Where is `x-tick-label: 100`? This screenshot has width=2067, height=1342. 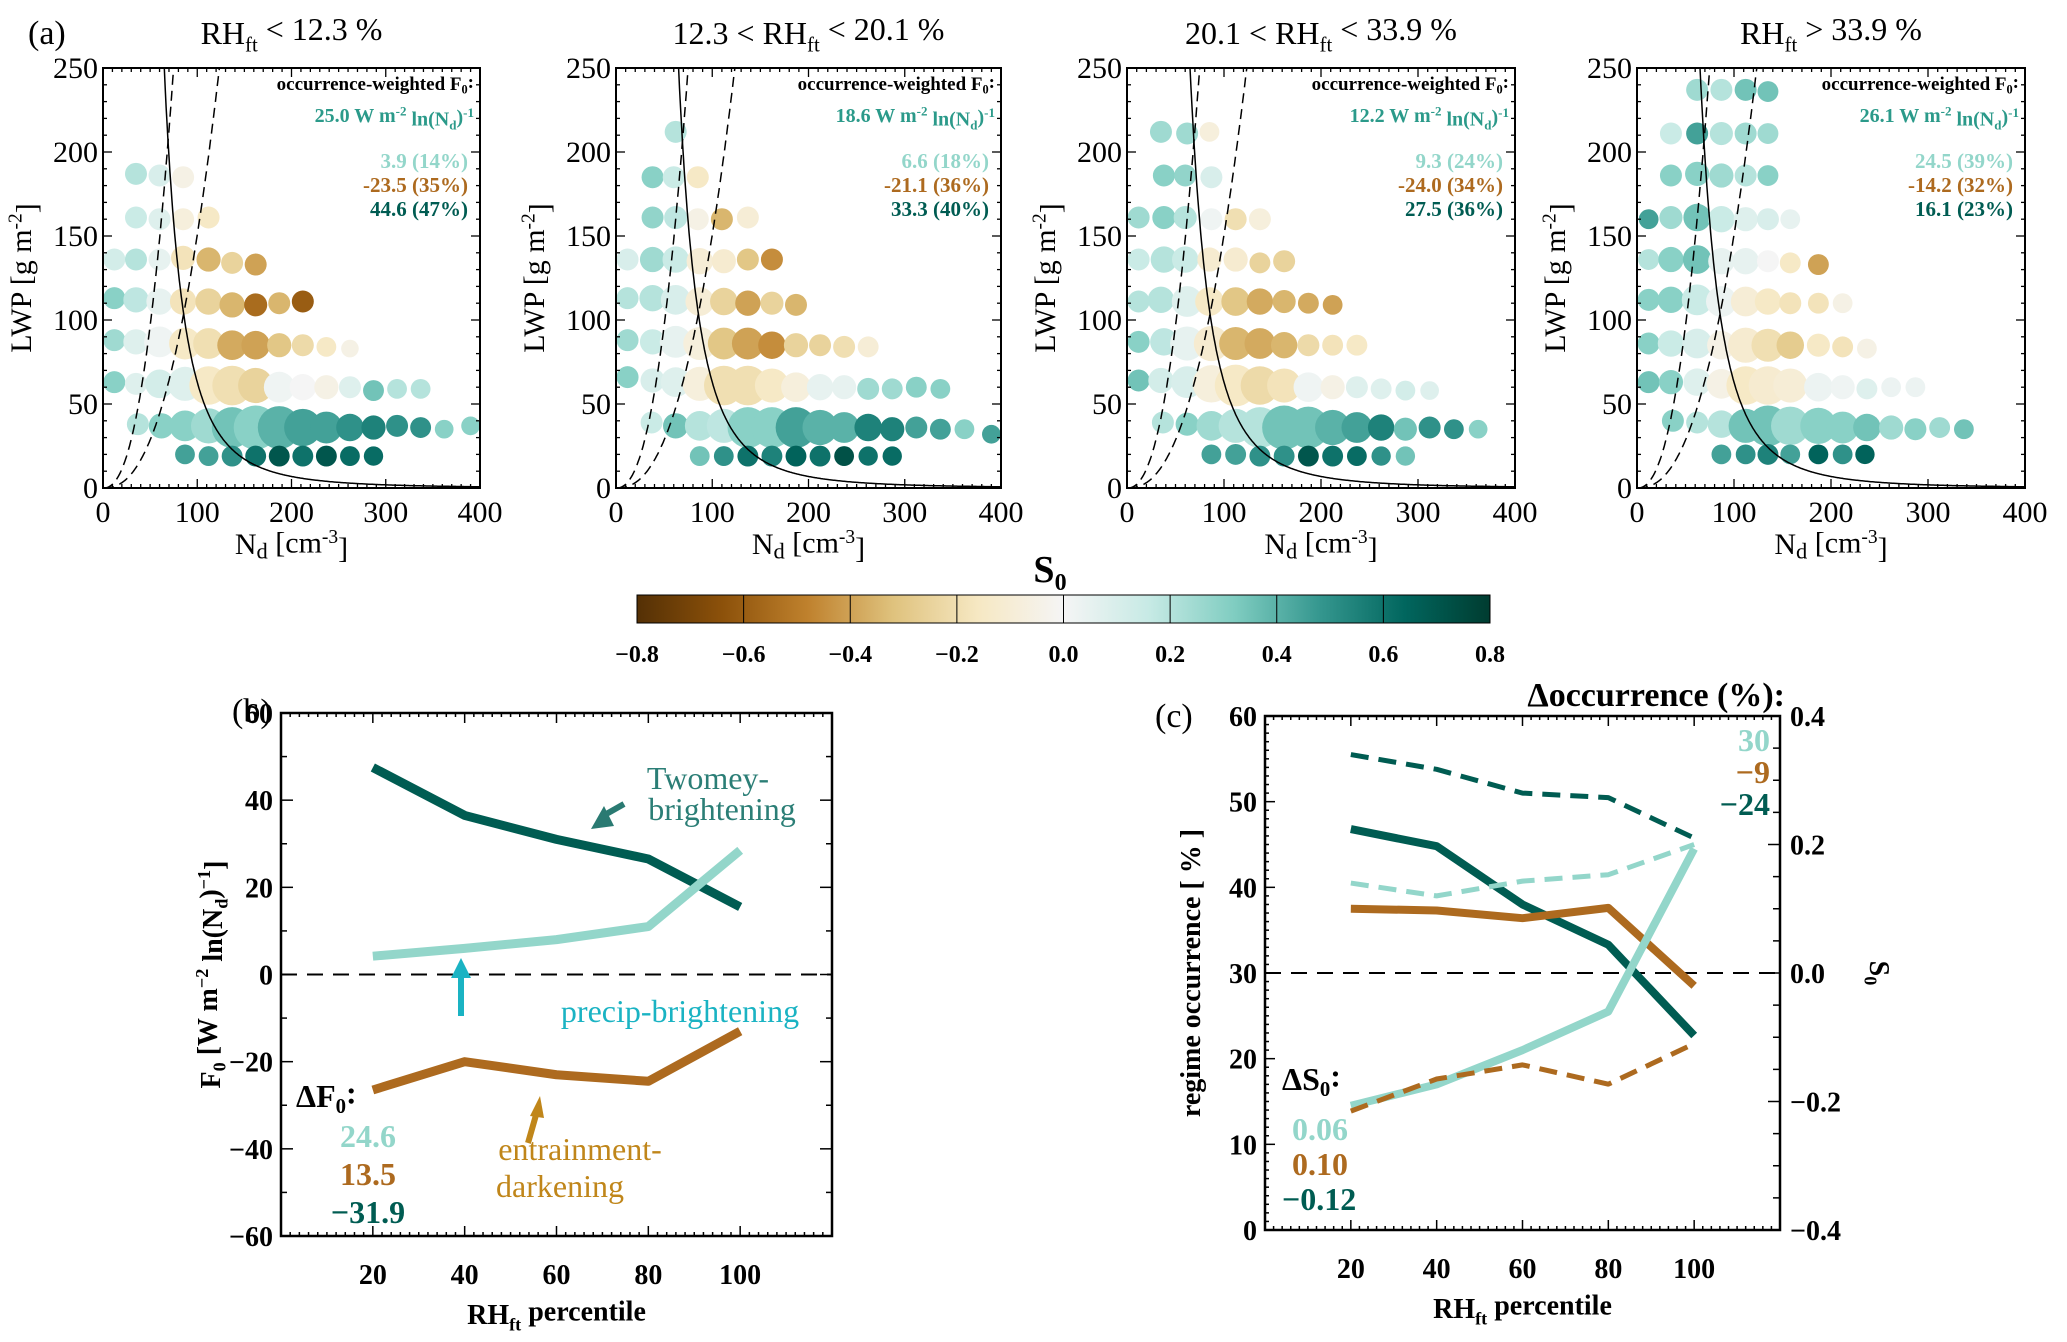
x-tick-label: 100 is located at coordinates (1734, 512).